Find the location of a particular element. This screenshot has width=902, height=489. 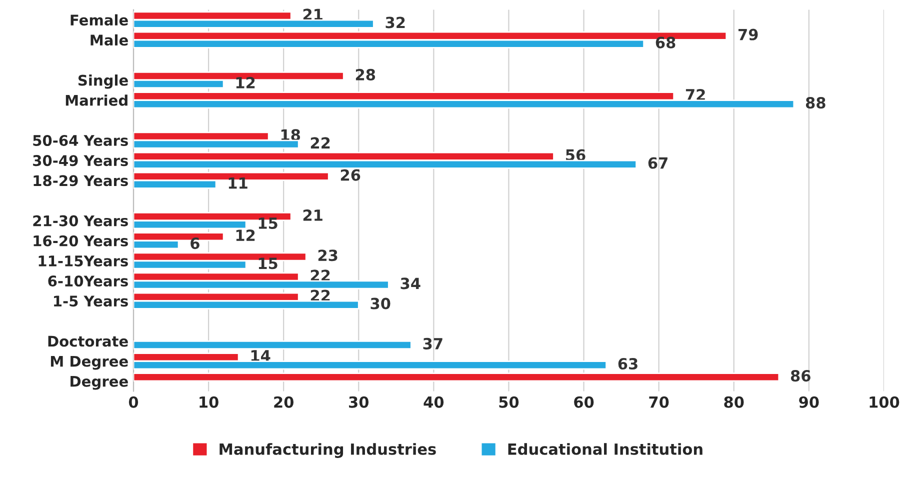

data-label: 23 is located at coordinates (328, 256).